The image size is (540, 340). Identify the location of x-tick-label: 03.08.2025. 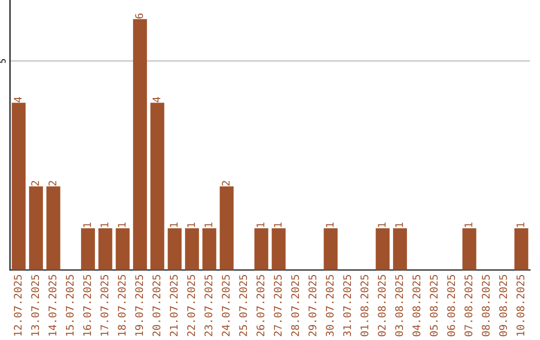
(399, 305).